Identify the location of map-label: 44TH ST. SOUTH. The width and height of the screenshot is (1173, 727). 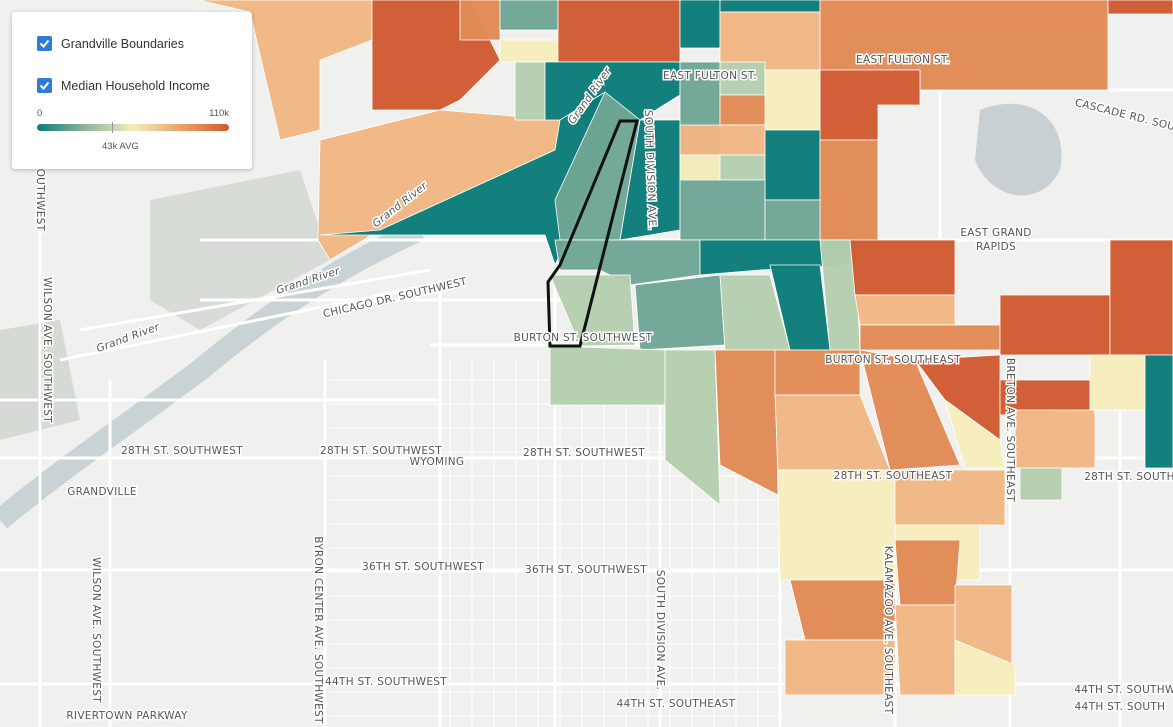
(1120, 707).